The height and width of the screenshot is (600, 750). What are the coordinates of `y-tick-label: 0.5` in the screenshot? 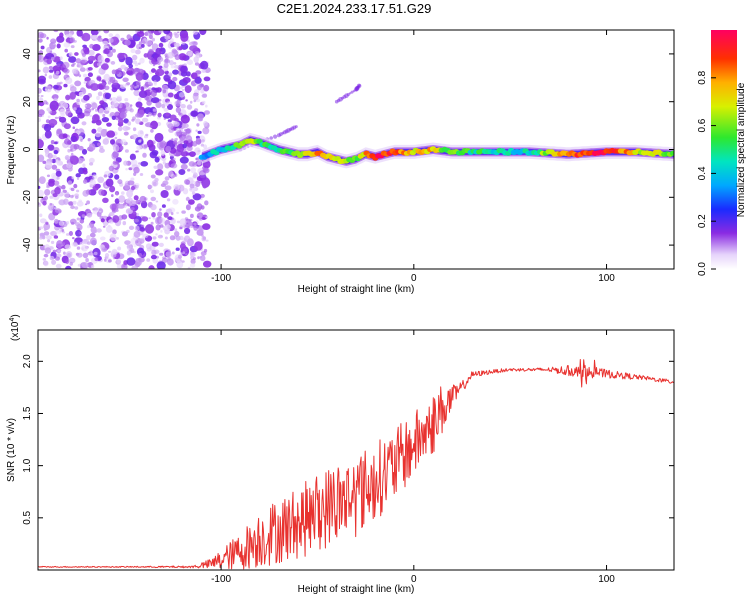 It's located at (27, 517).